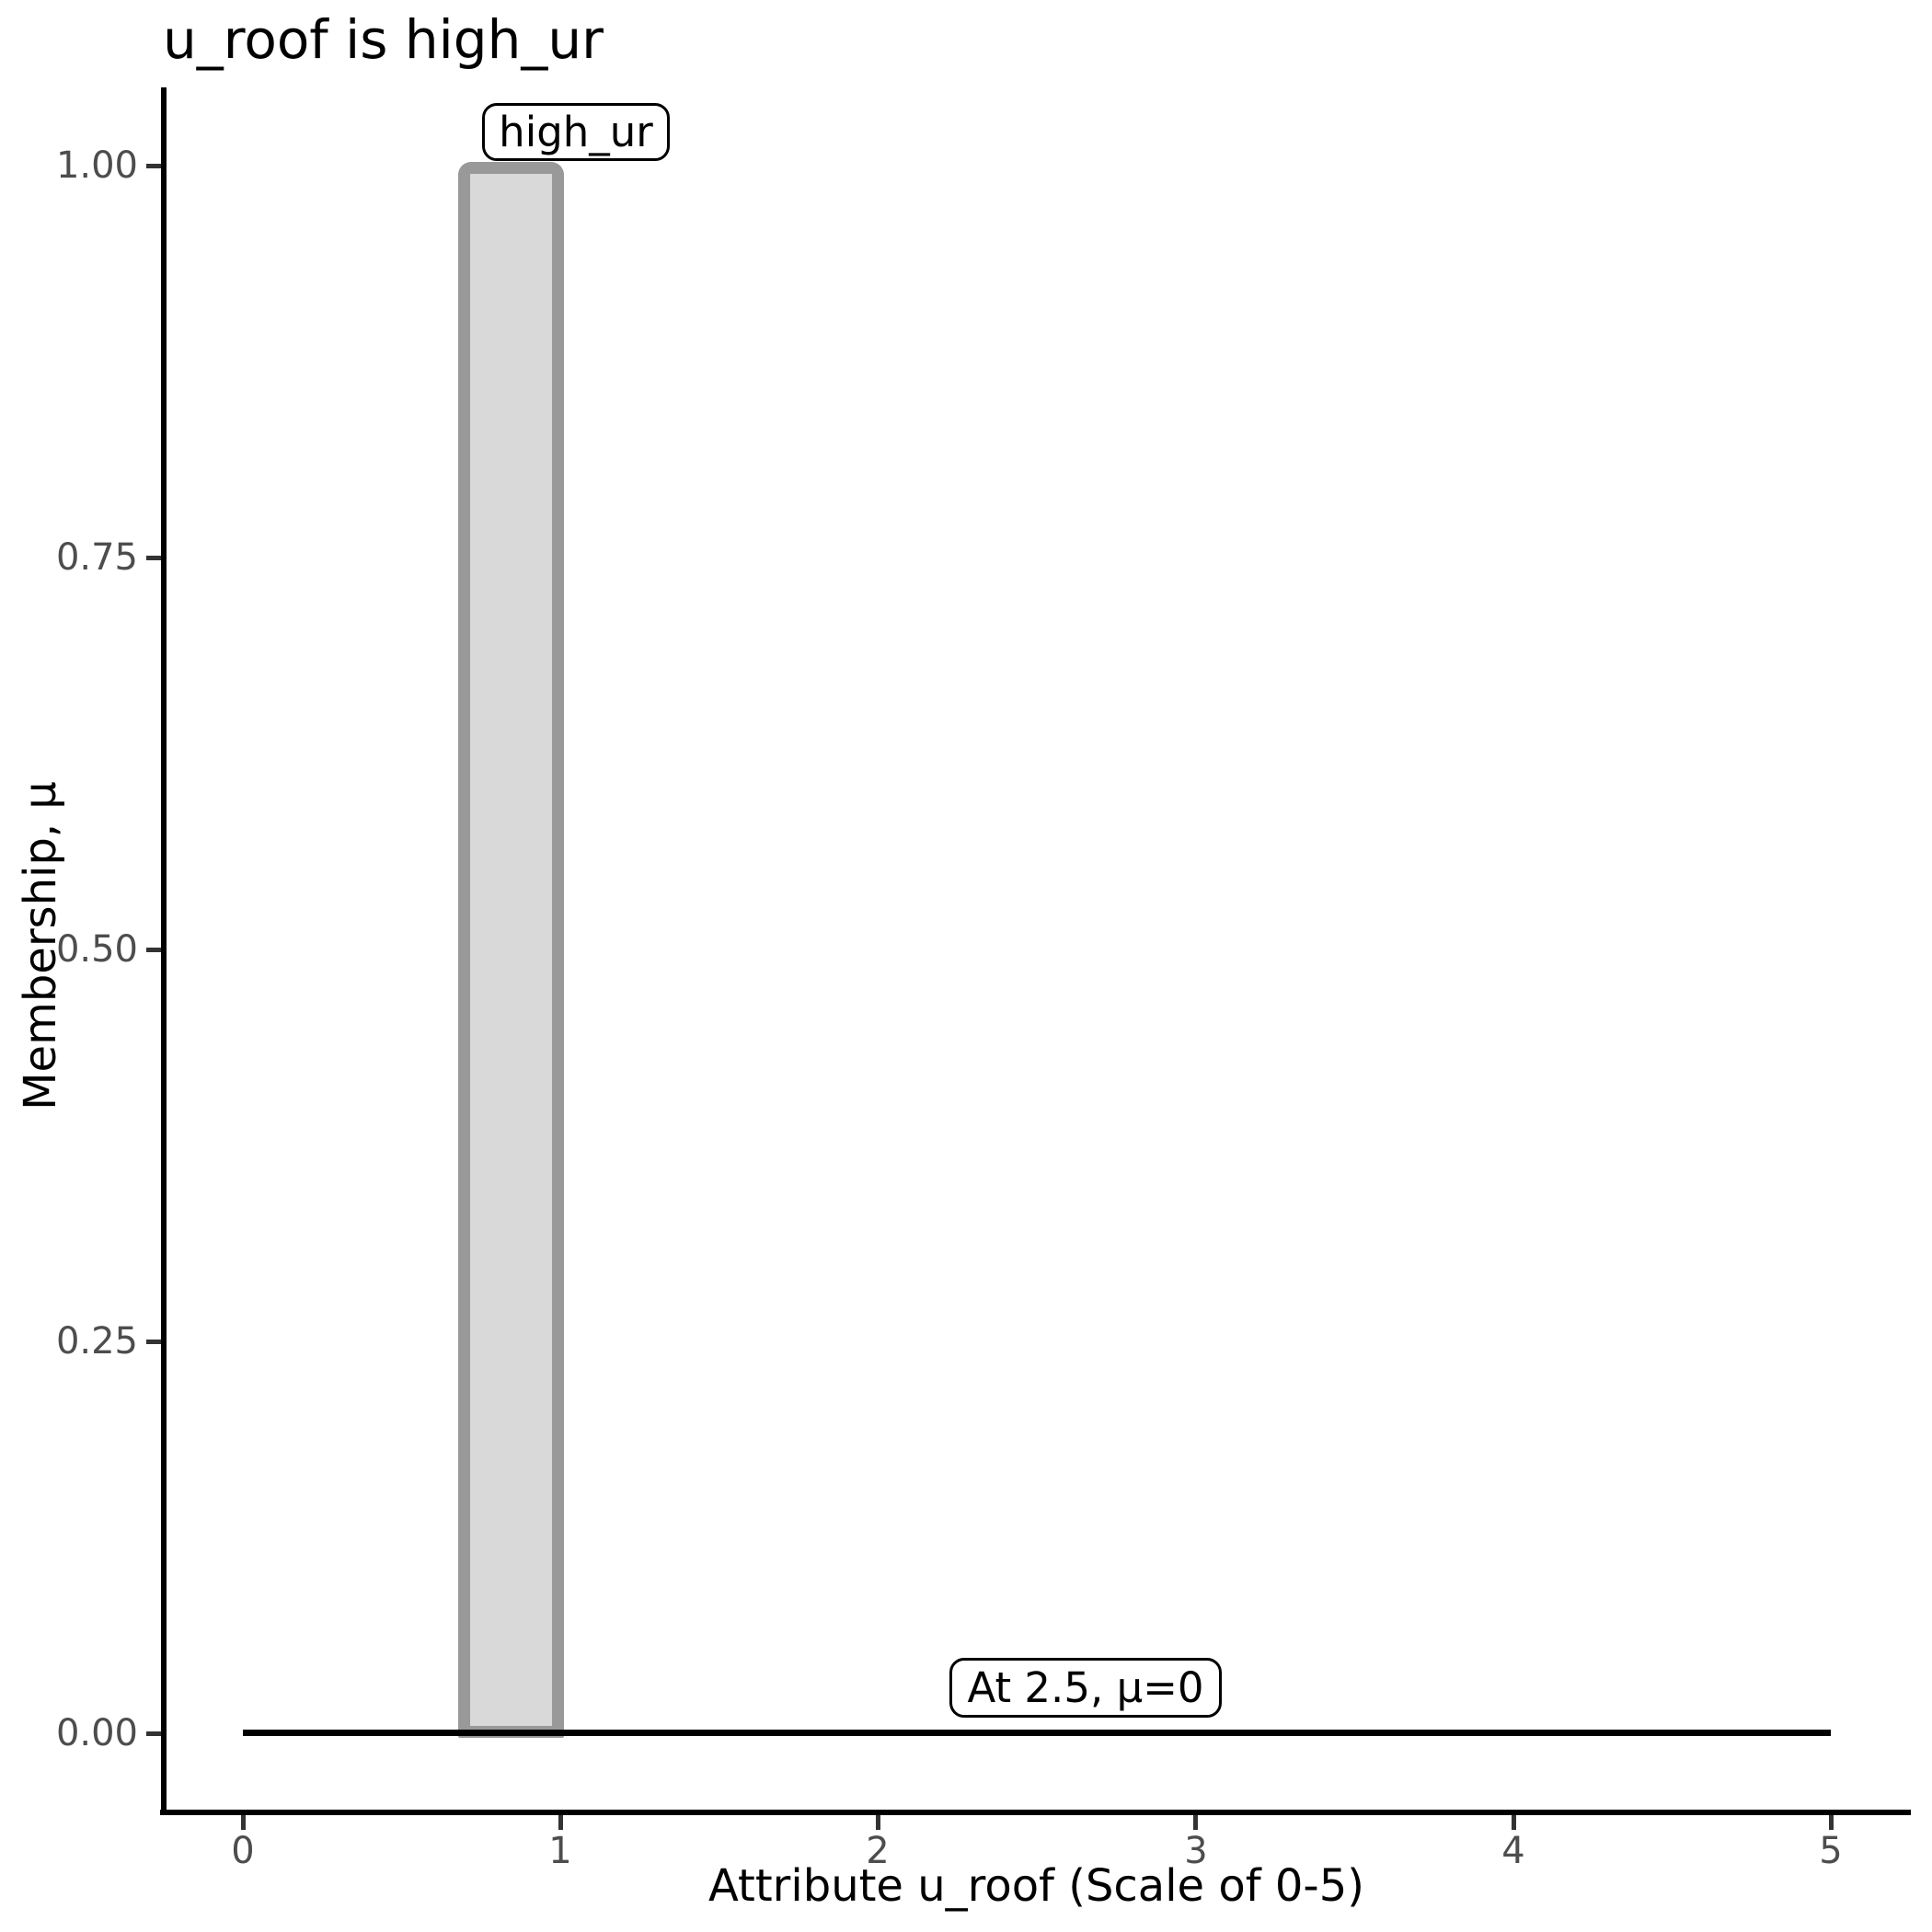 The height and width of the screenshot is (1932, 1932). I want to click on set-label-text: high_ur, so click(576, 132).